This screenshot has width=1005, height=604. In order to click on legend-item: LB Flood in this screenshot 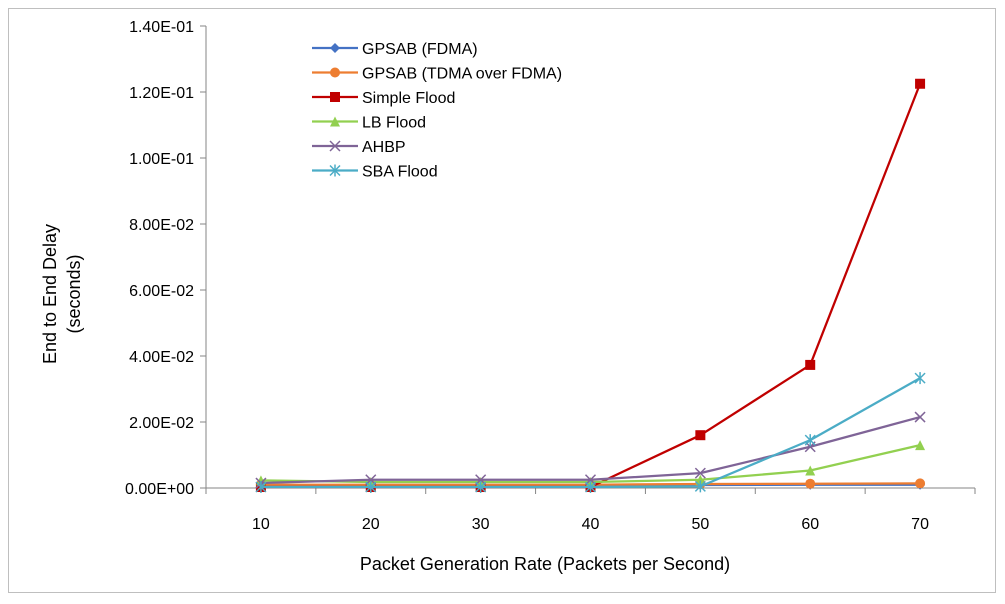, I will do `click(369, 123)`.